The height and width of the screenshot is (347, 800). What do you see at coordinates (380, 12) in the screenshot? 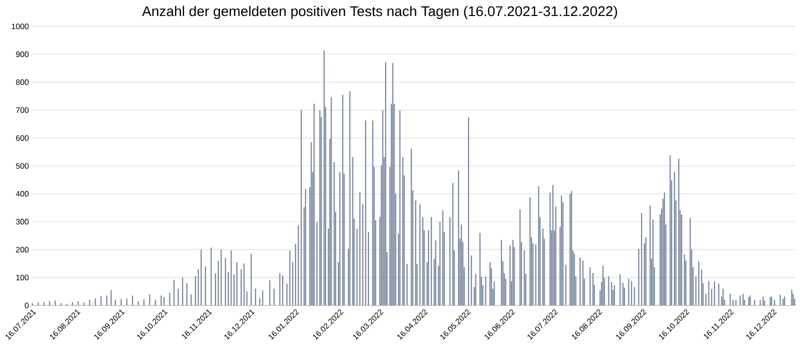
I see `chart-title: Anzahl der gemeldeten positiven Tests nach Tagen (16.07.2021-31.12.2022)` at bounding box center [380, 12].